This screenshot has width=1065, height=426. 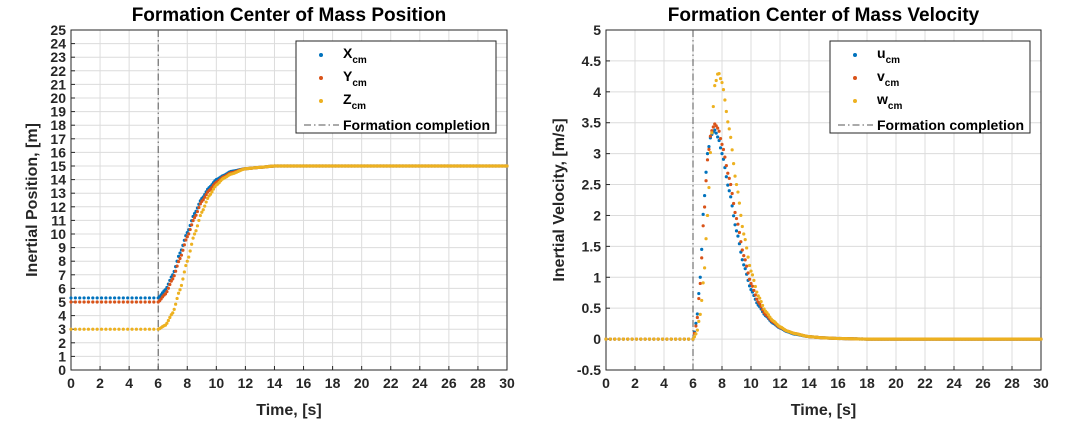 What do you see at coordinates (1012, 383) in the screenshot?
I see `x-tick-label: 28` at bounding box center [1012, 383].